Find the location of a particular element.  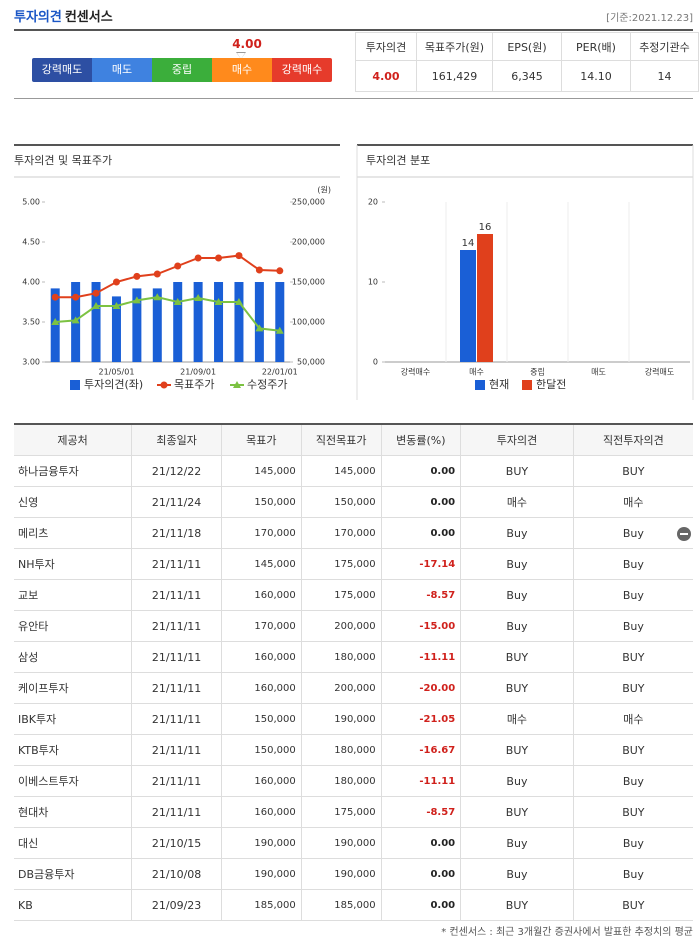

table-row: DB금융투자 21/10/08 190,000 190,000 0.00 Buy Buy is located at coordinates (353, 874).